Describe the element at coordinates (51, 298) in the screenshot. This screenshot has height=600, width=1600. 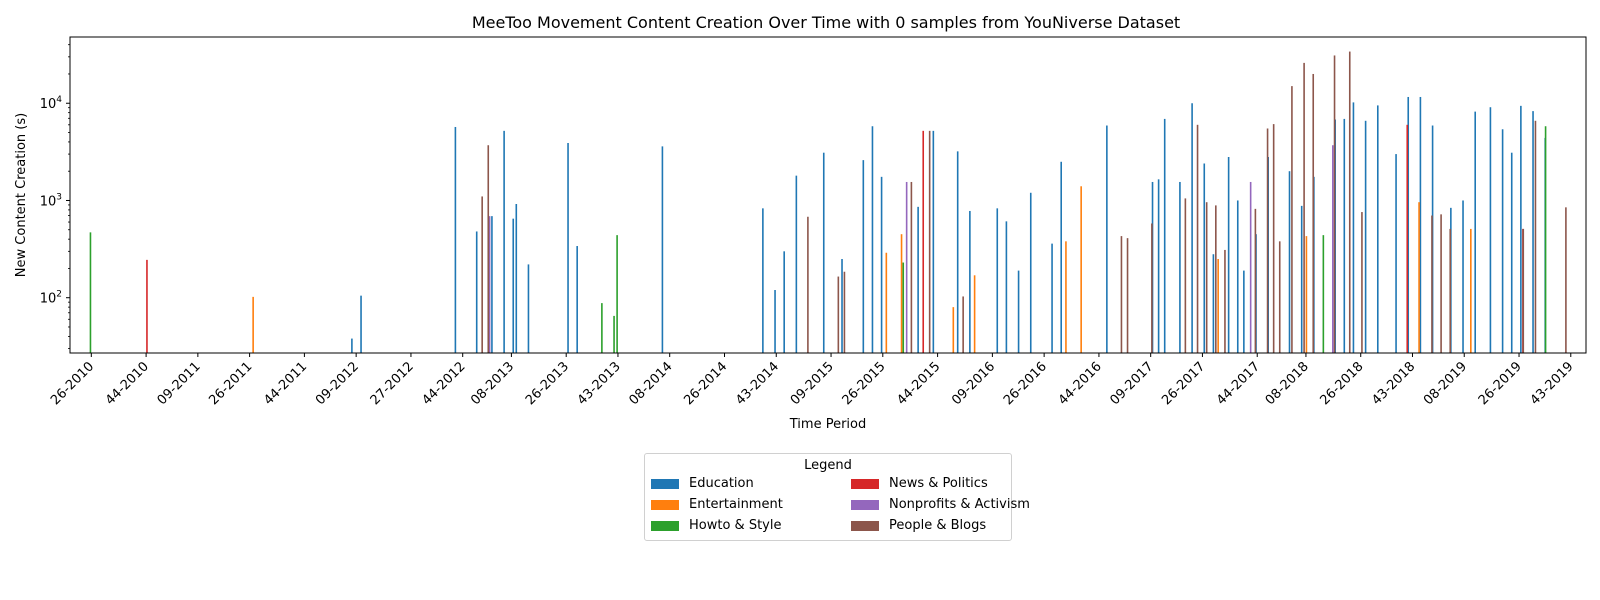
I see `y-tick-label: 10²` at that location.